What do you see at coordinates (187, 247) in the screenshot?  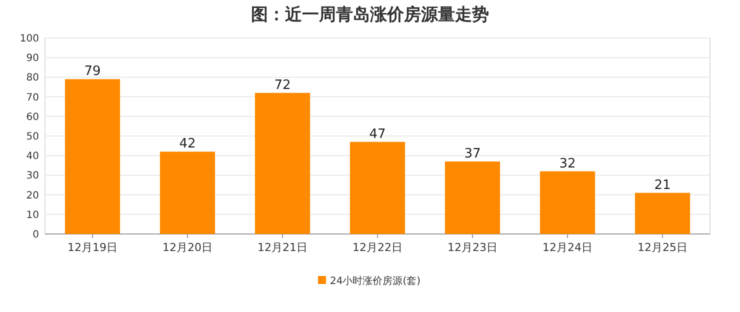 I see `x-tick-label: 12月20日` at bounding box center [187, 247].